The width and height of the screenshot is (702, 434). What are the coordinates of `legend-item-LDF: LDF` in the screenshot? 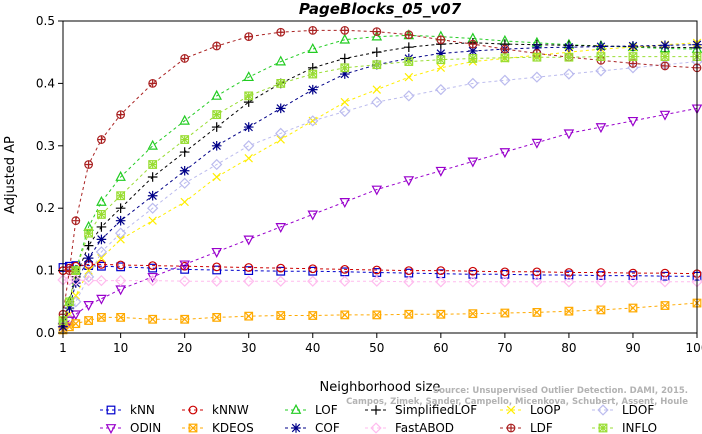 It's located at (526, 427).